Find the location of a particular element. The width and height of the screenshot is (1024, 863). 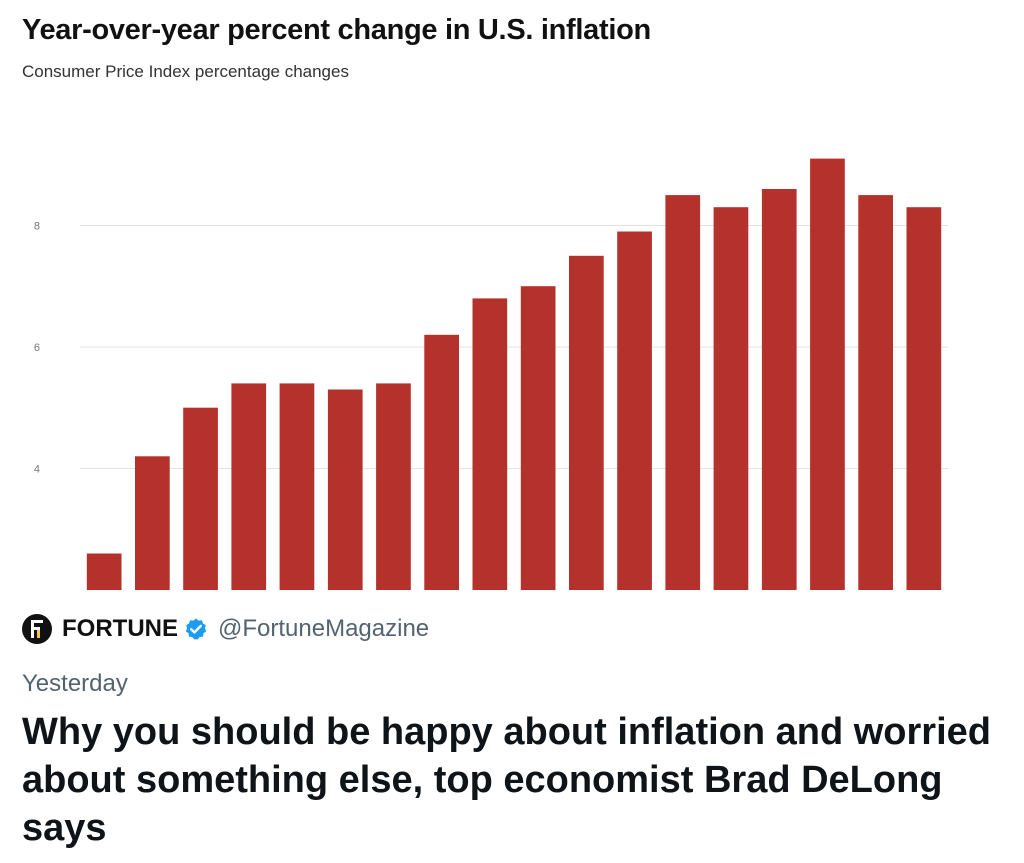

fortune-avatar is located at coordinates (37, 629).